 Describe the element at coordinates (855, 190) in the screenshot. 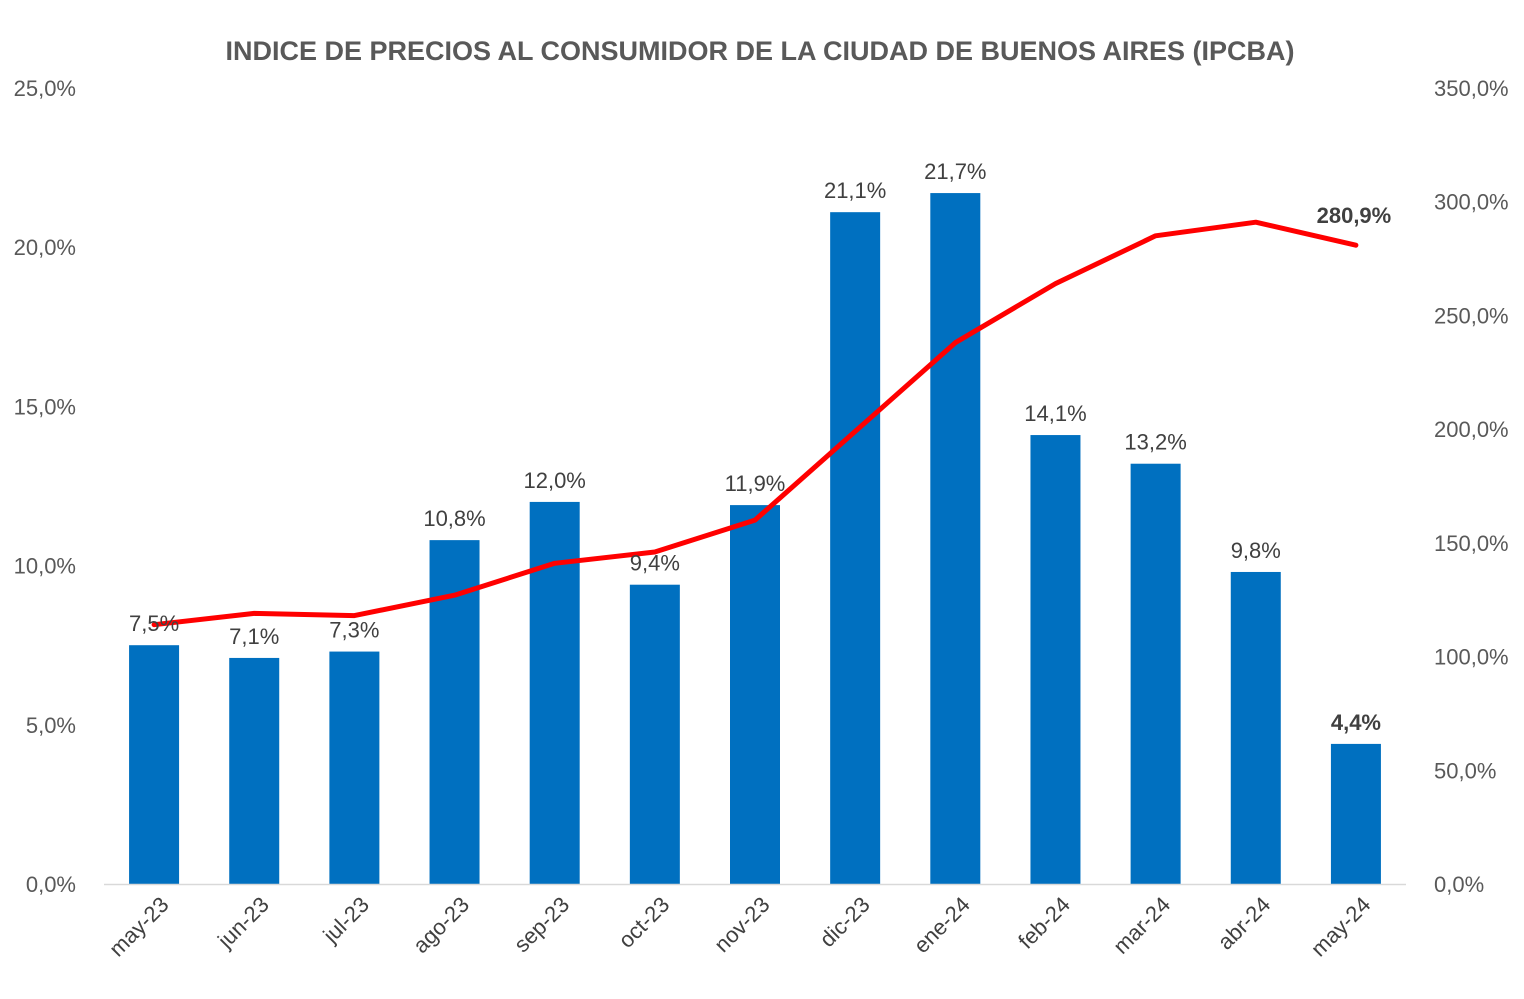

I see `bar-data-label: 21,1%` at that location.